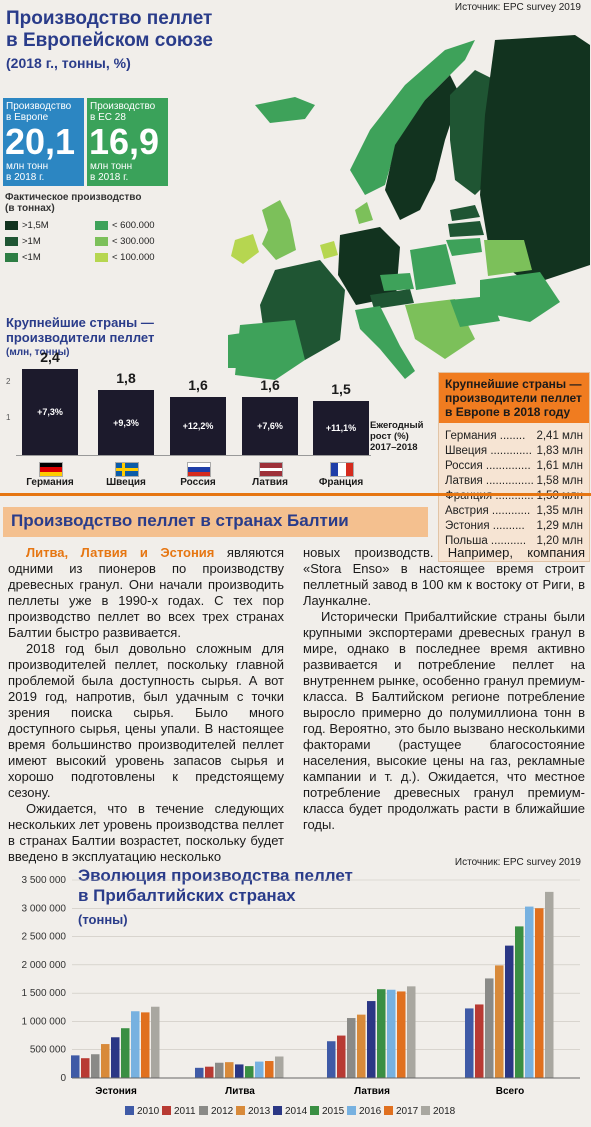 This screenshot has width=591, height=1127. What do you see at coordinates (559, 466) in the screenshot?
I see `europe-table-value: 1,61 млн` at bounding box center [559, 466].